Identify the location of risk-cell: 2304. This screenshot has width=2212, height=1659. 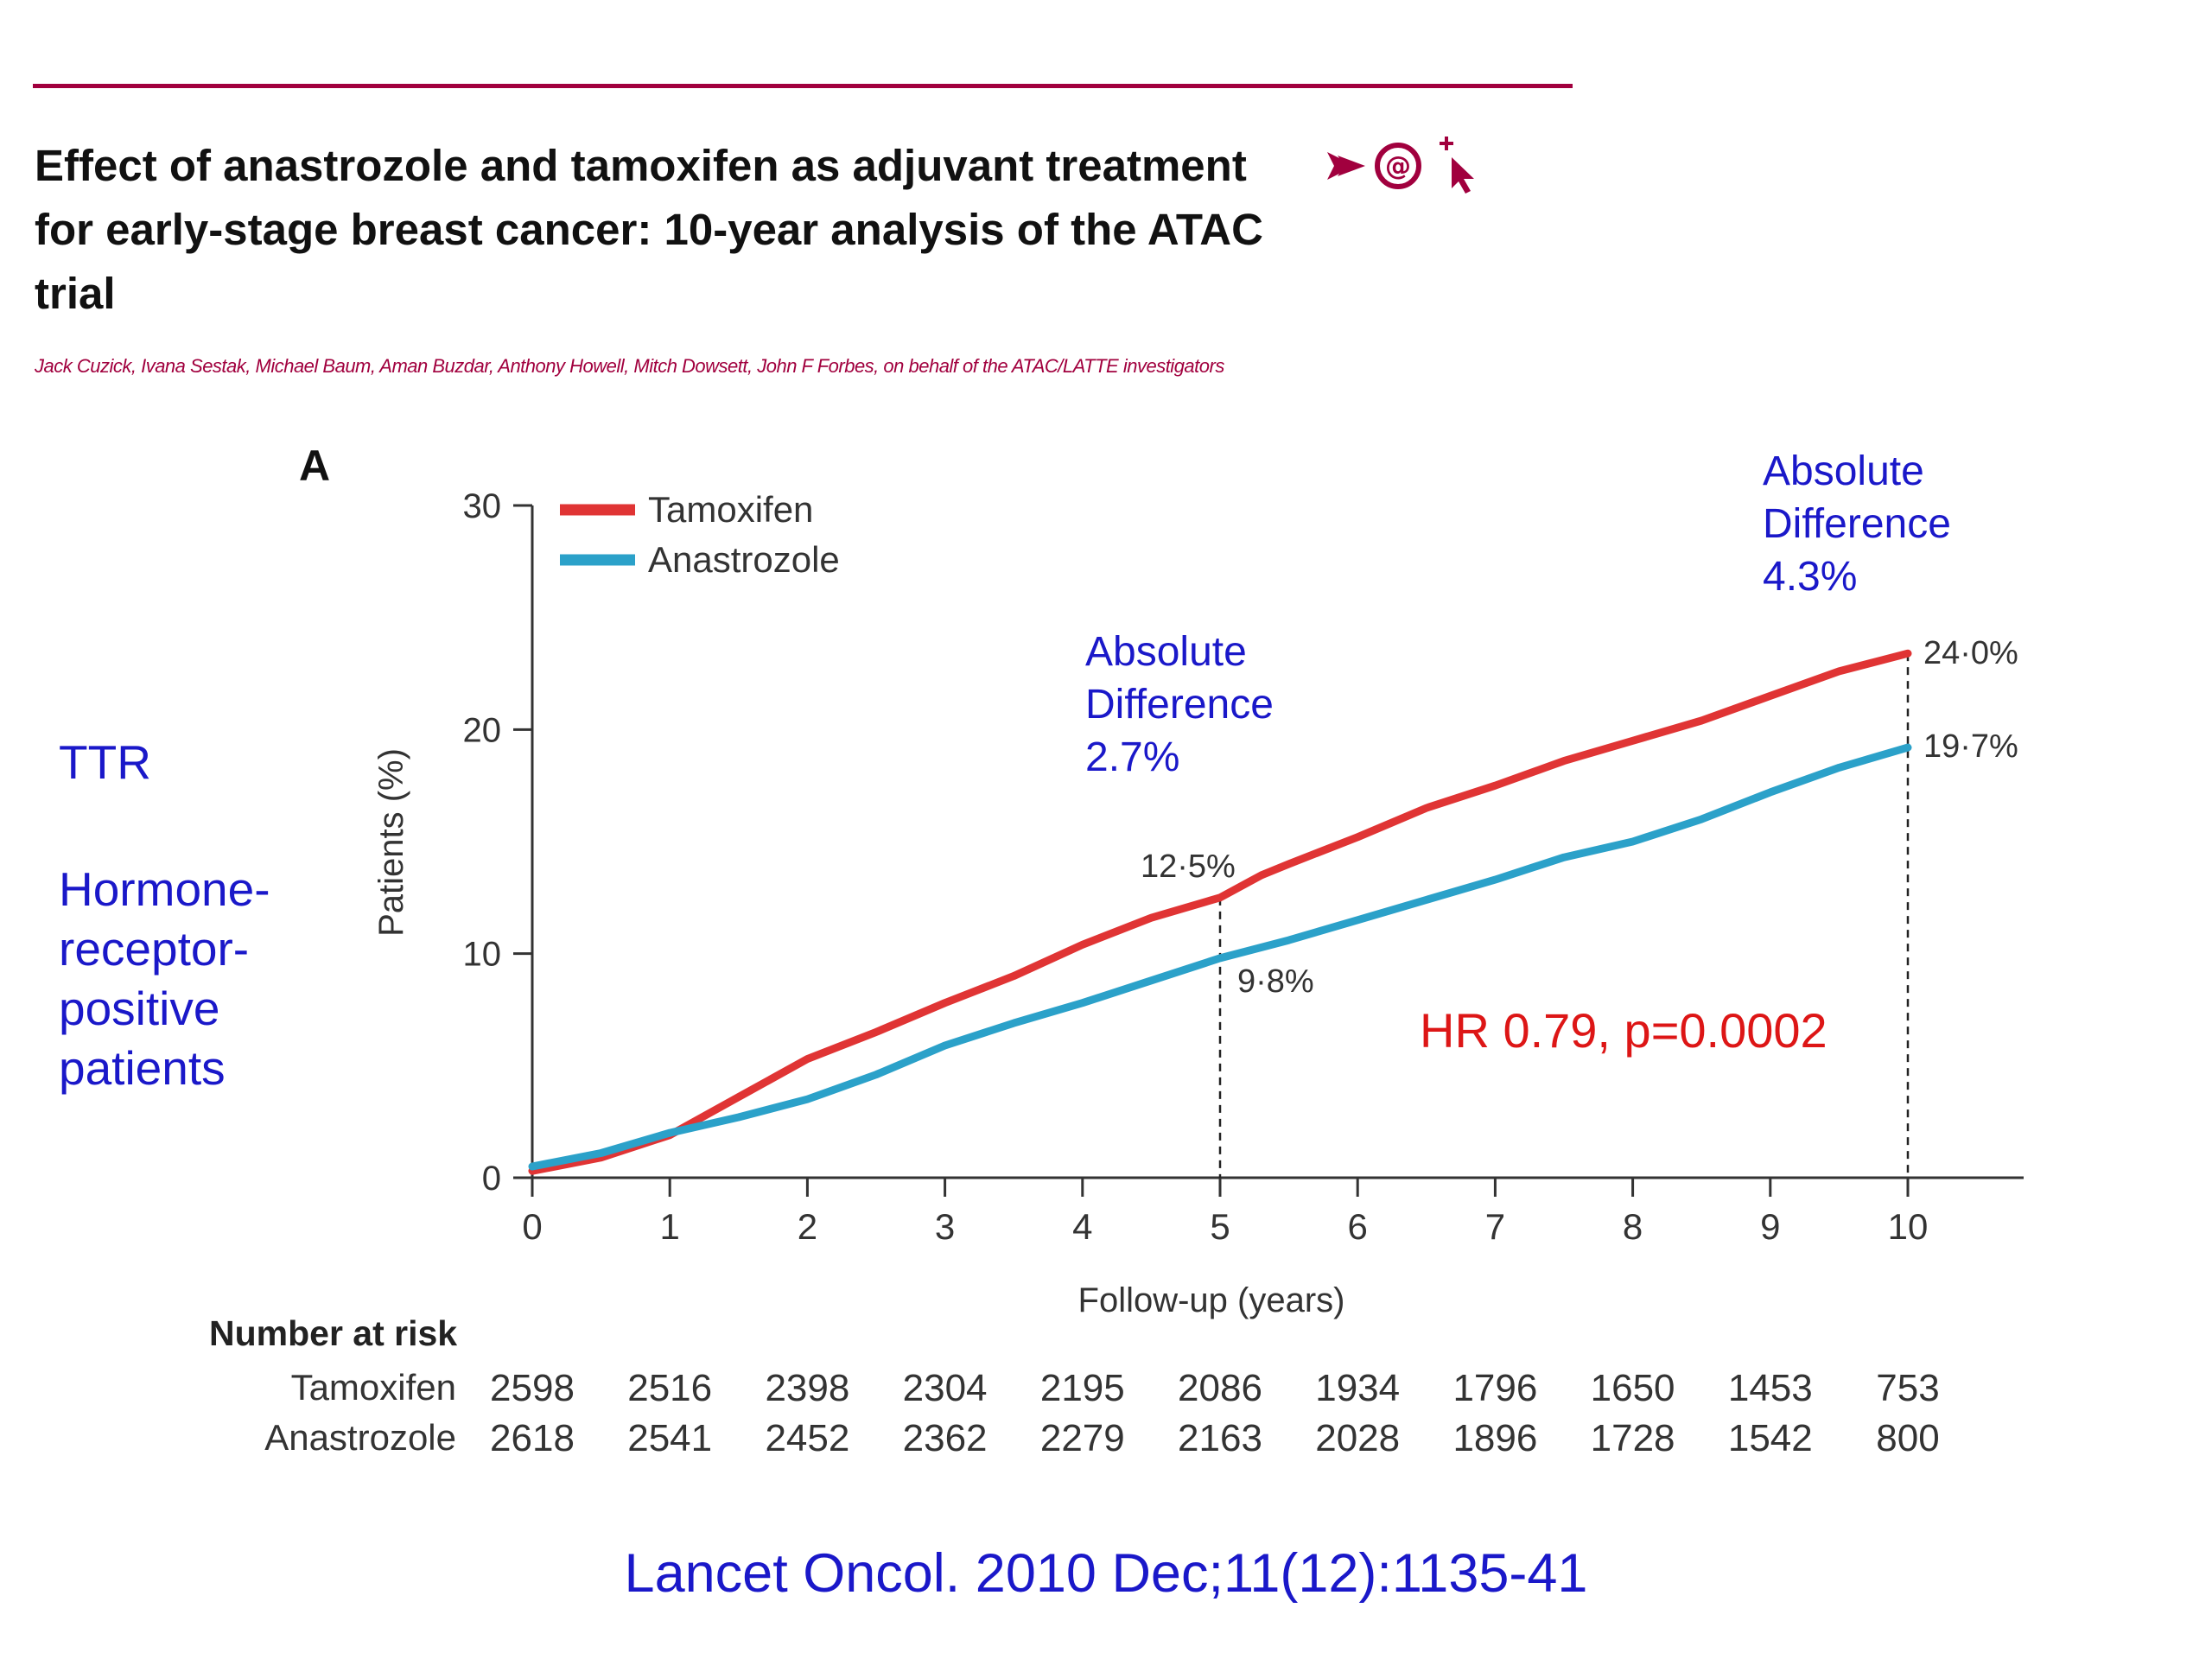
(945, 1388).